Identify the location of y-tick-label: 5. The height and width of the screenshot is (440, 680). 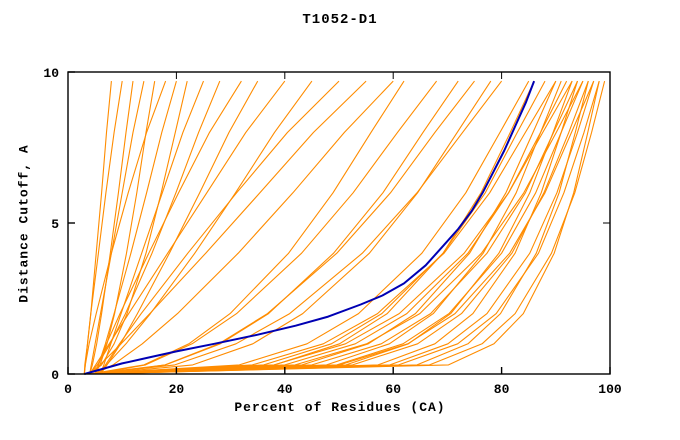
(55, 224).